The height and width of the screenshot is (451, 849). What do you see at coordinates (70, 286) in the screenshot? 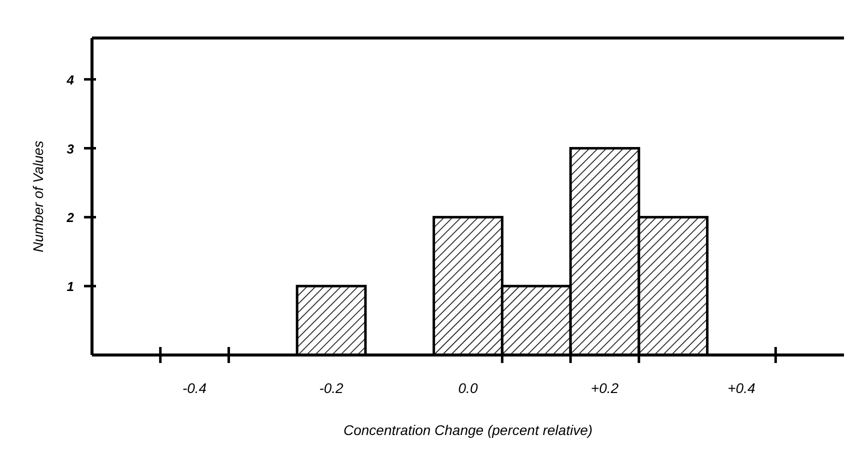
I see `y-tick-label: 1` at bounding box center [70, 286].